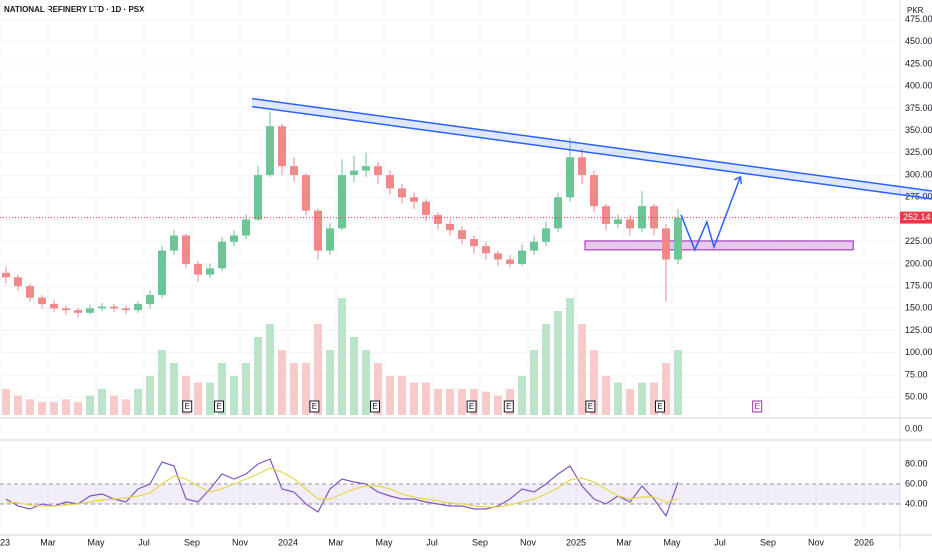 The height and width of the screenshot is (555, 932). Describe the element at coordinates (914, 428) in the screenshot. I see `y-tick-label: 0.00` at that location.